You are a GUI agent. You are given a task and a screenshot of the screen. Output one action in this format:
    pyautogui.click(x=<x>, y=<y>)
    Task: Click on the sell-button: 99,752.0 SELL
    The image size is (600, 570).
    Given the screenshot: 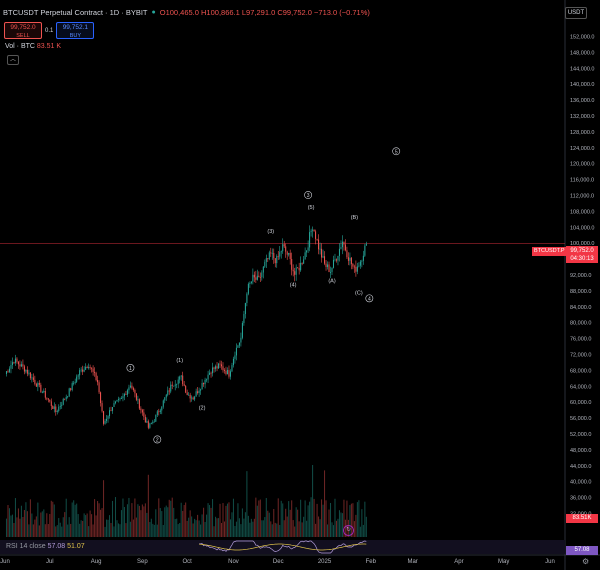 What is the action you would take?
    pyautogui.click(x=23, y=30)
    